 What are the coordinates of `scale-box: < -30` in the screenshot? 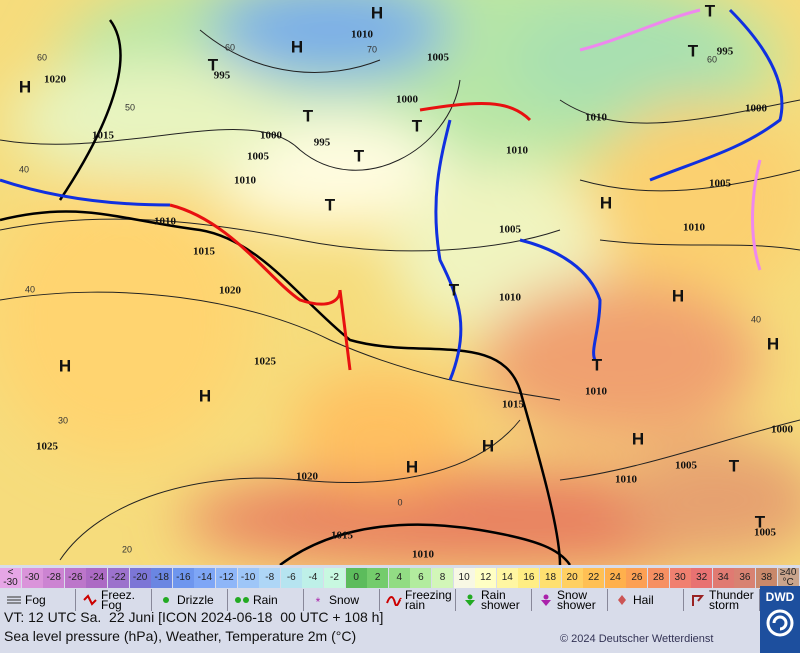 It's located at (10, 578).